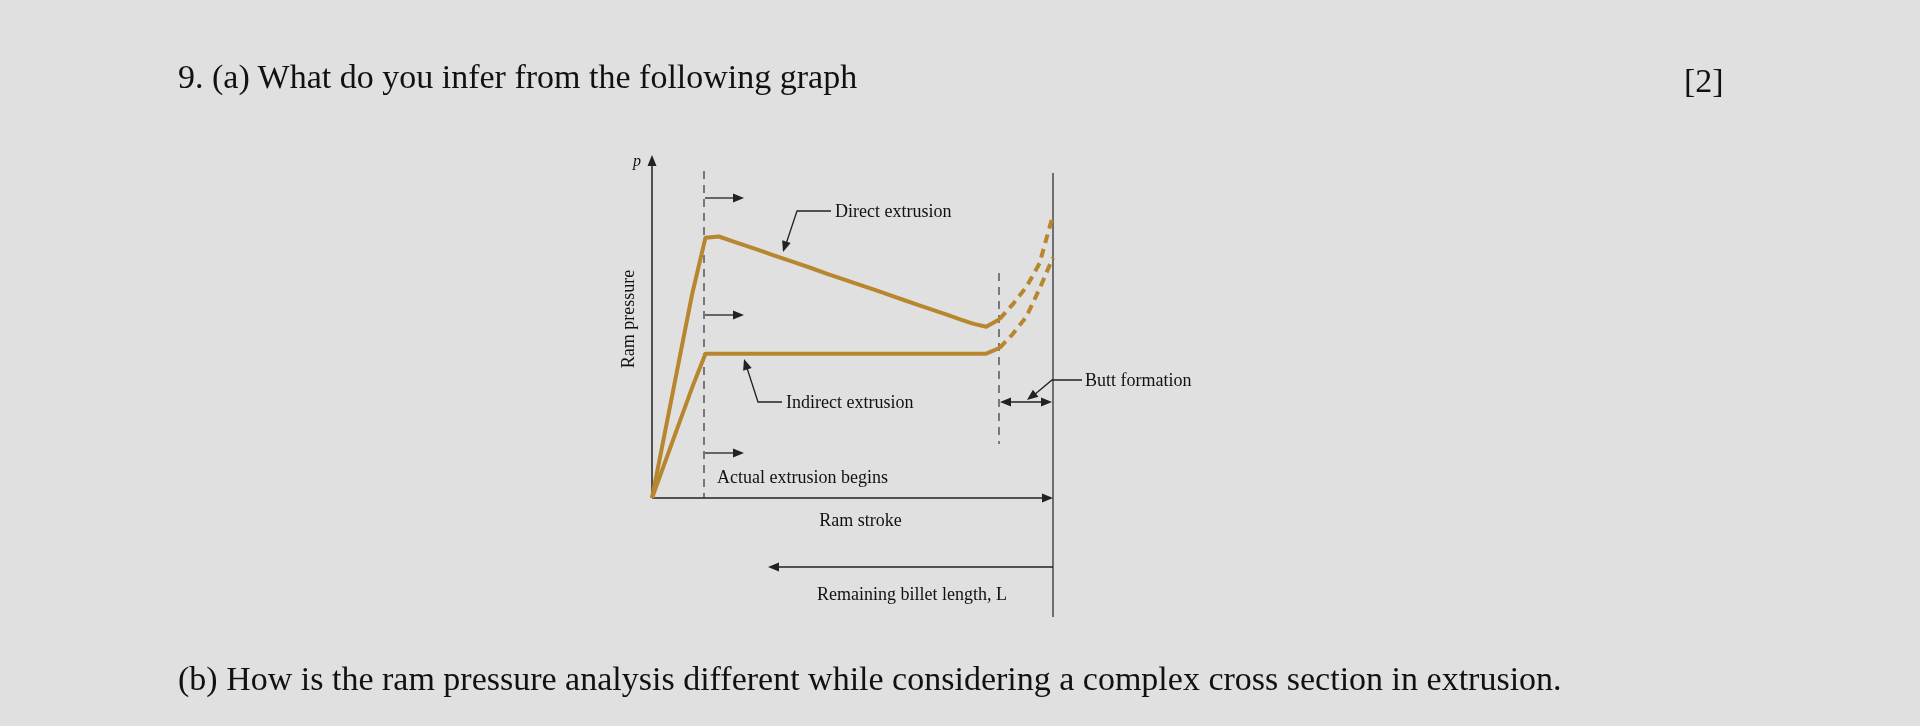  Describe the element at coordinates (912, 594) in the screenshot. I see `text: Remaining billet length, L` at that location.